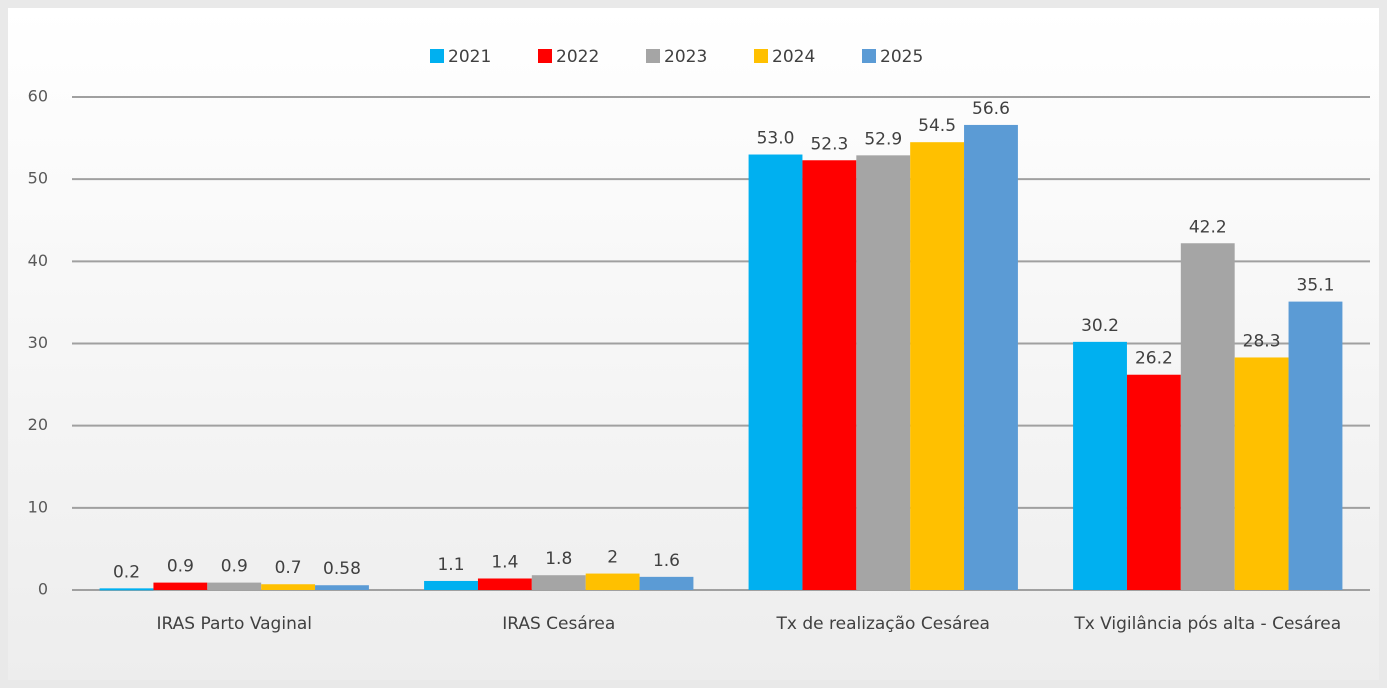 The image size is (1387, 688). I want to click on x-tick-label: Tx de realização Cesárea, so click(883, 624).